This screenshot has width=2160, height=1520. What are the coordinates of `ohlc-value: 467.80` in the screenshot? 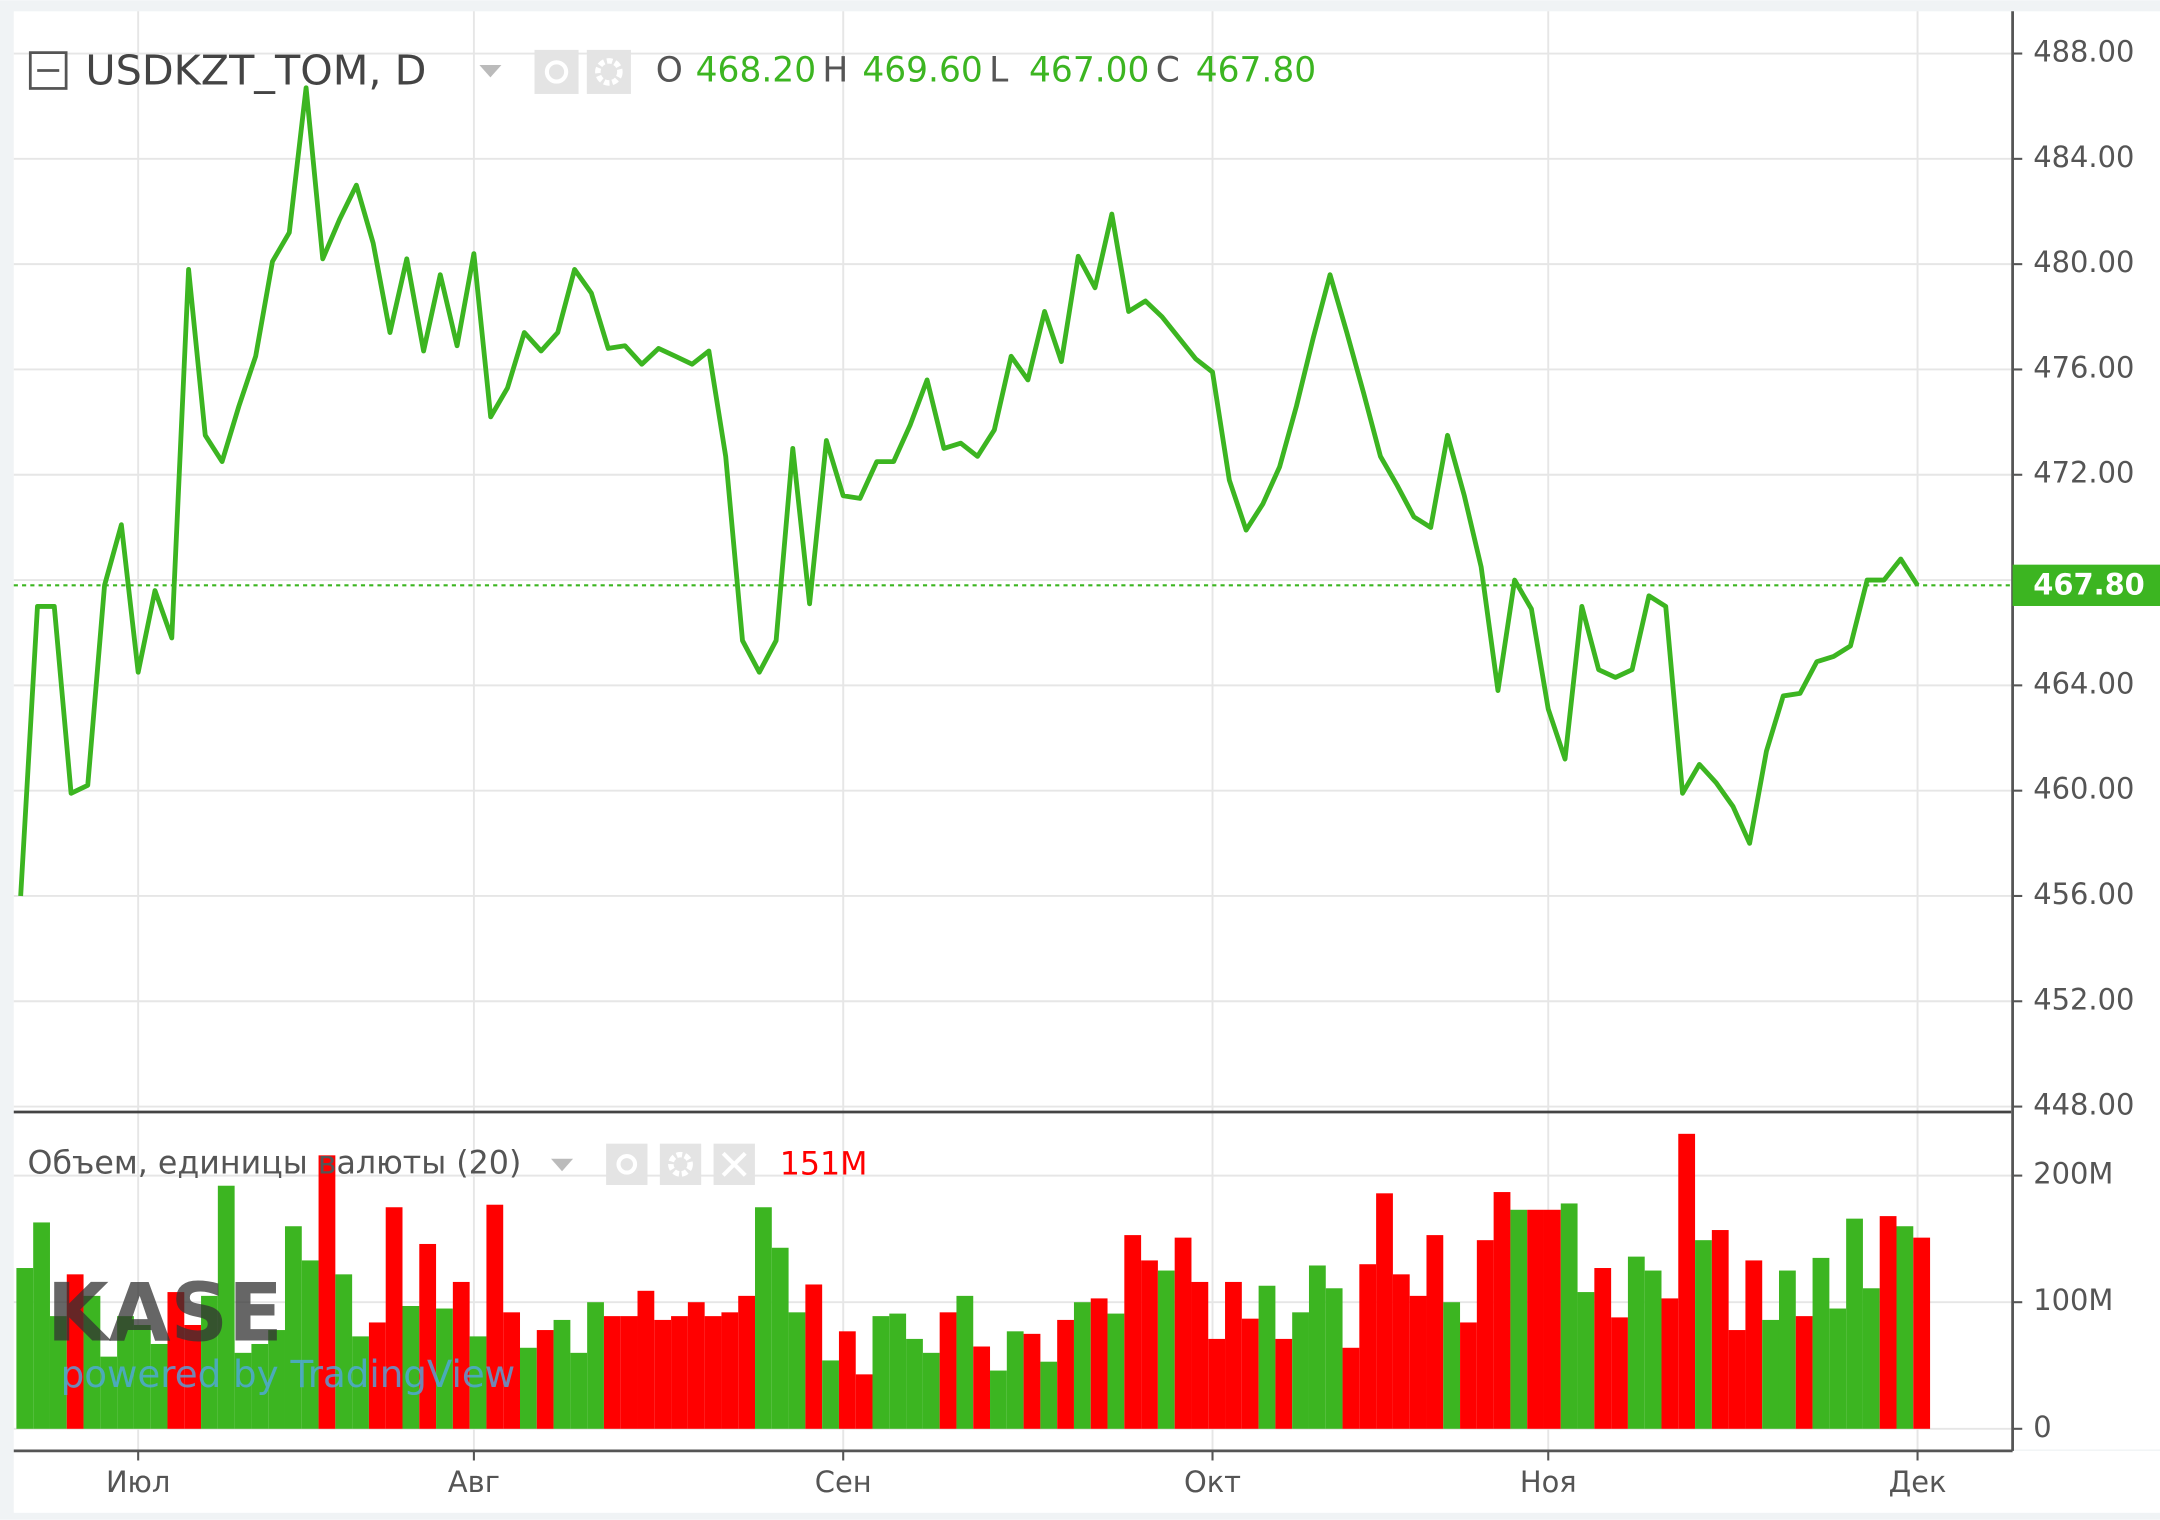 It's located at (1256, 70).